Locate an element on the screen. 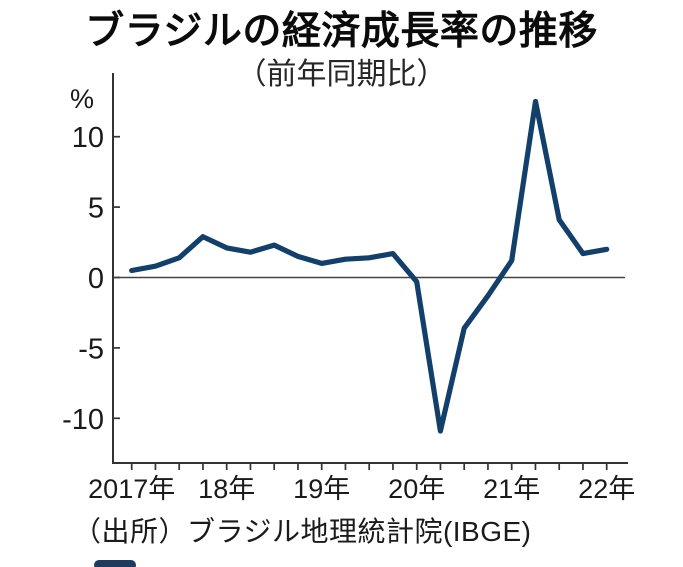  y-axis-unit-label: % is located at coordinates (82, 99).